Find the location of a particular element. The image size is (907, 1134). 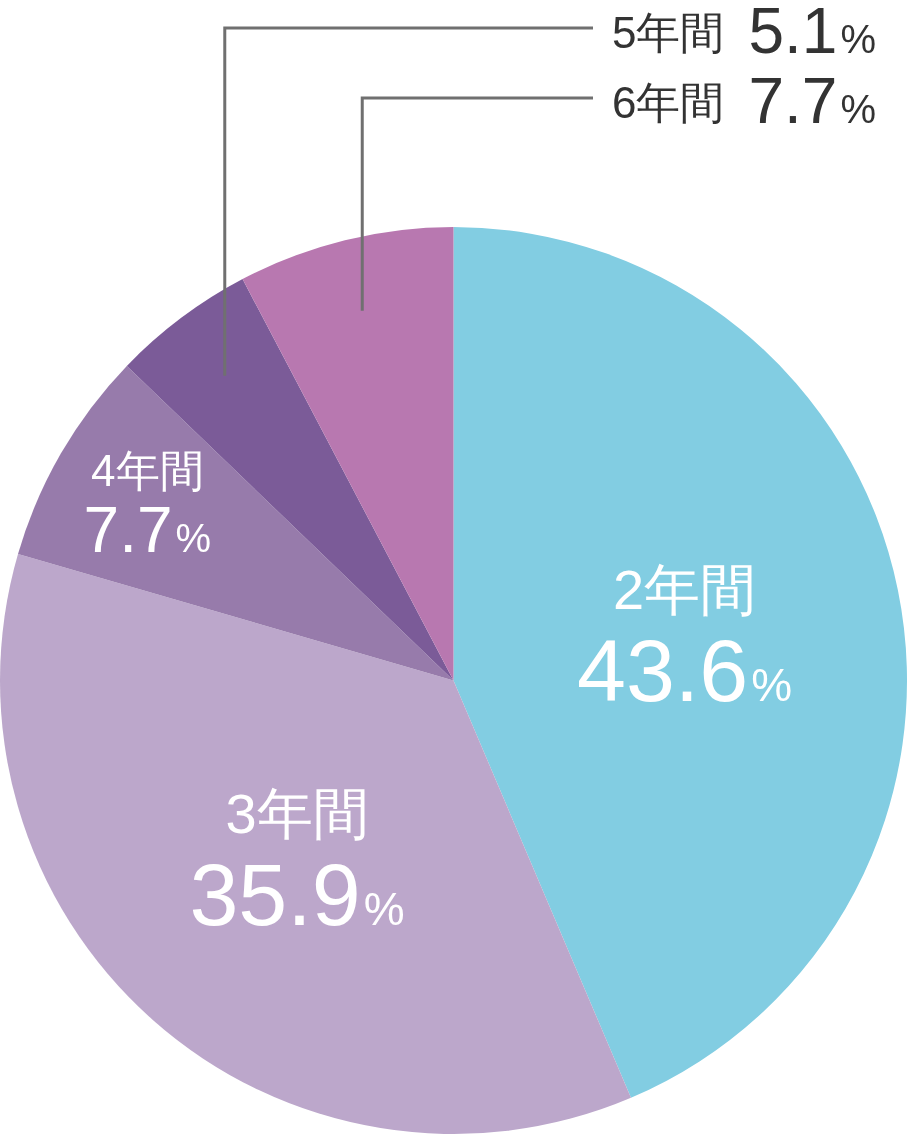

slice-label: 5年間 is located at coordinates (668, 32).